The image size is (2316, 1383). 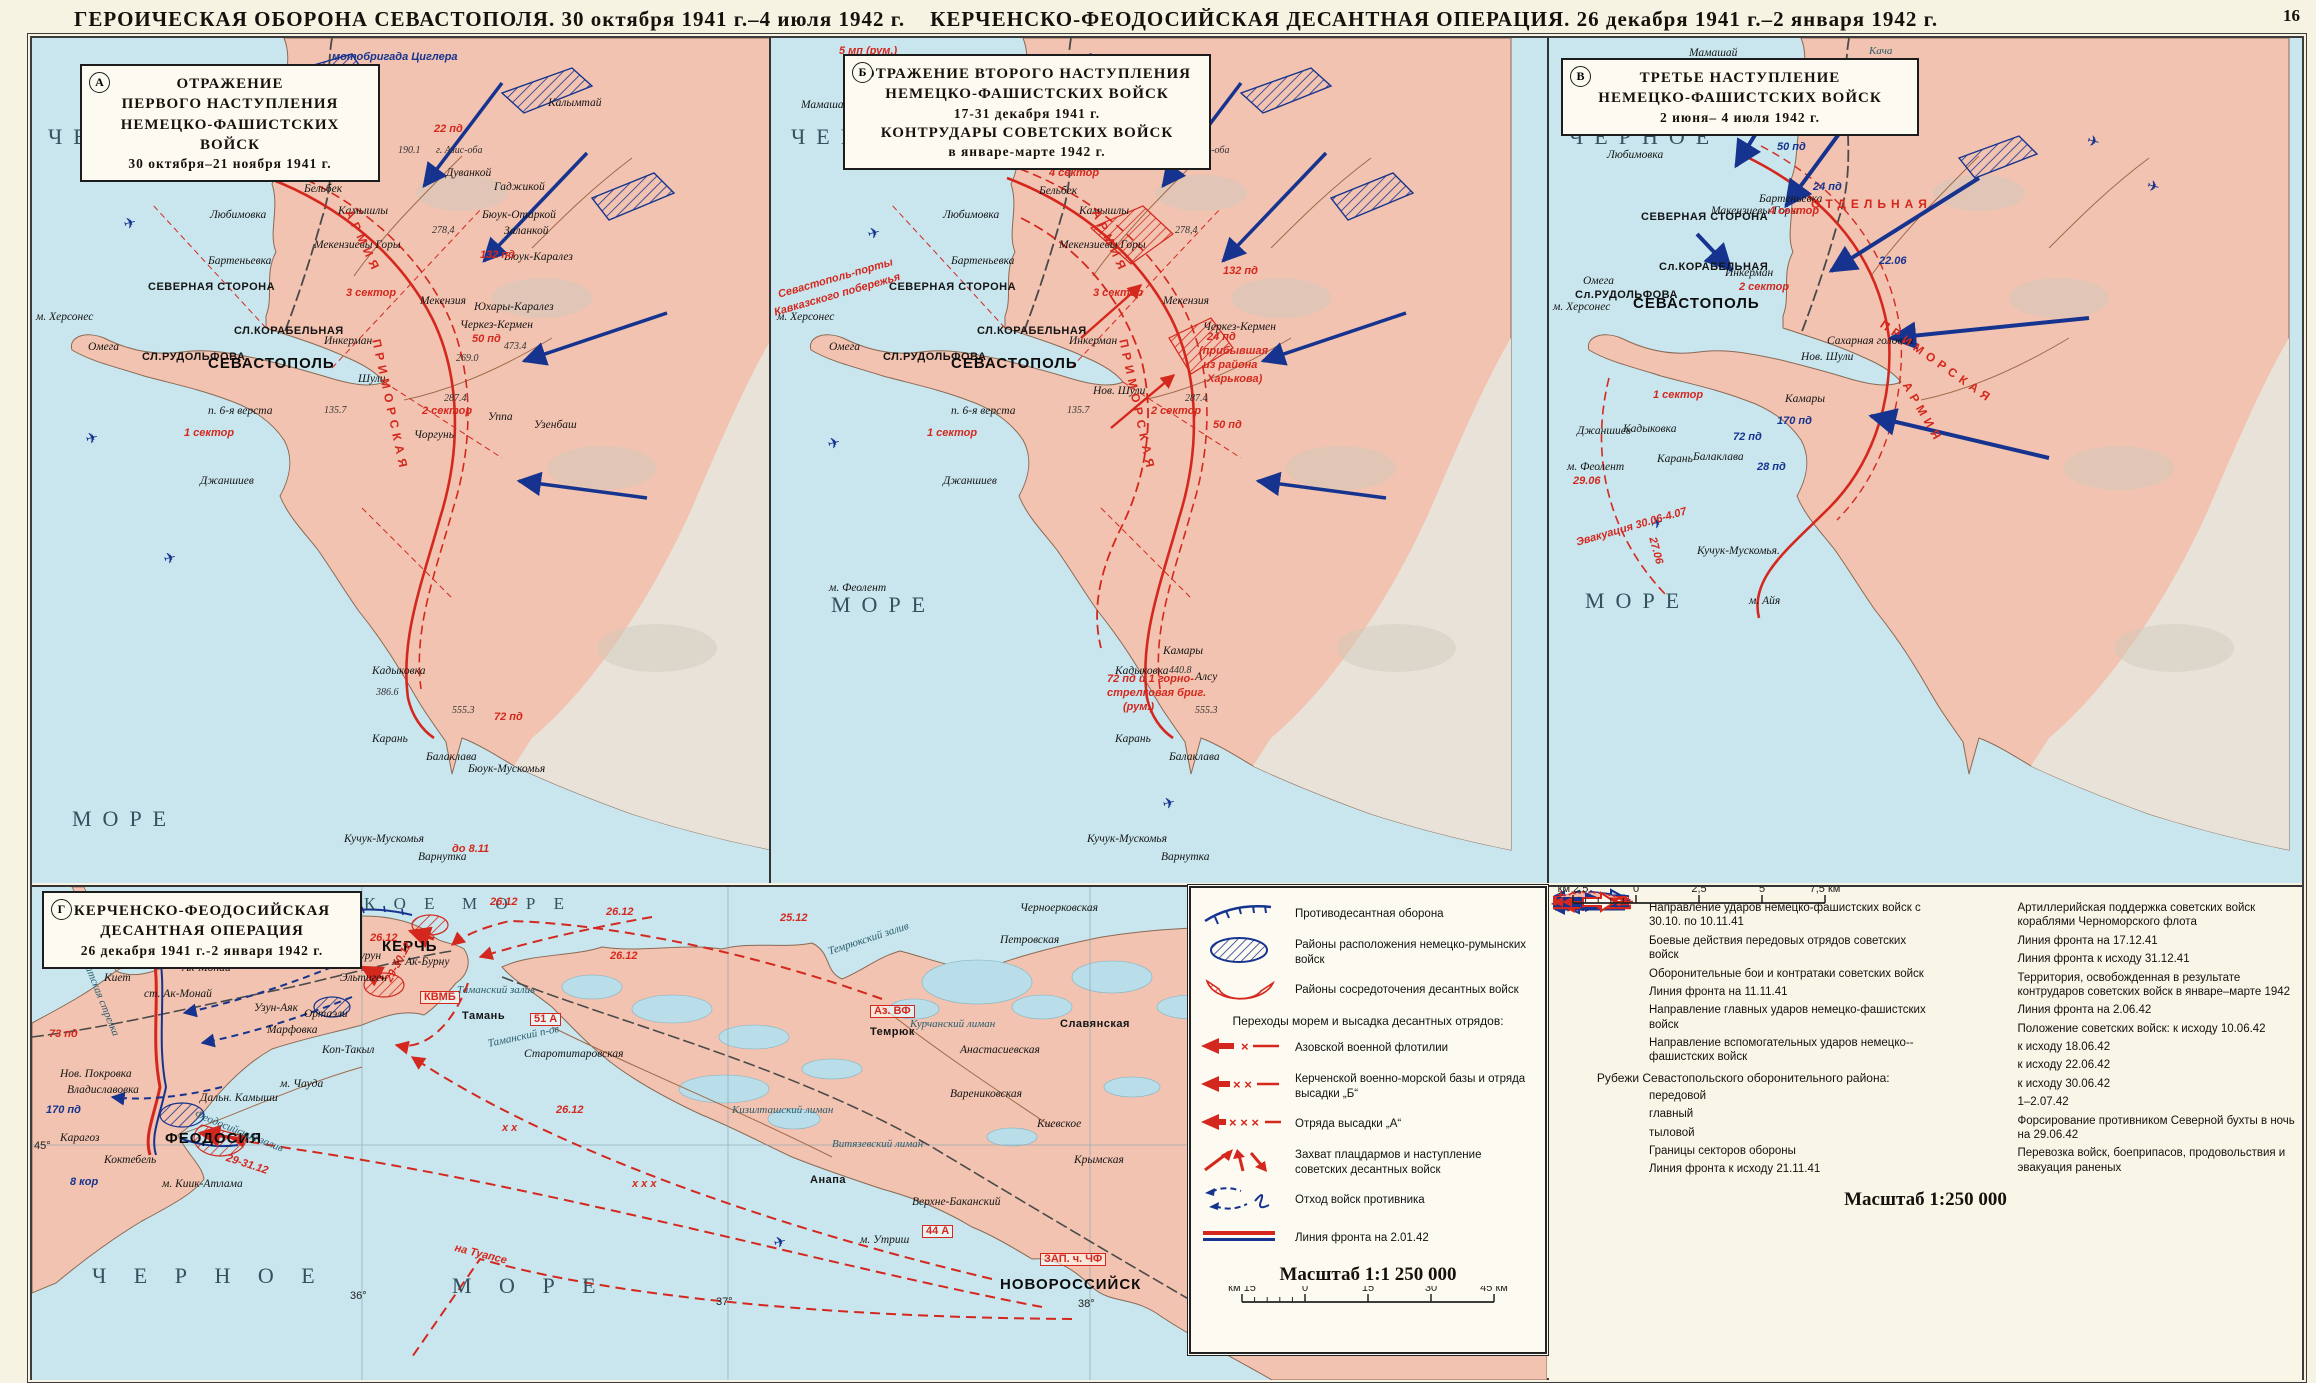 I want to click on map-label: 170 пд, so click(x=1794, y=421).